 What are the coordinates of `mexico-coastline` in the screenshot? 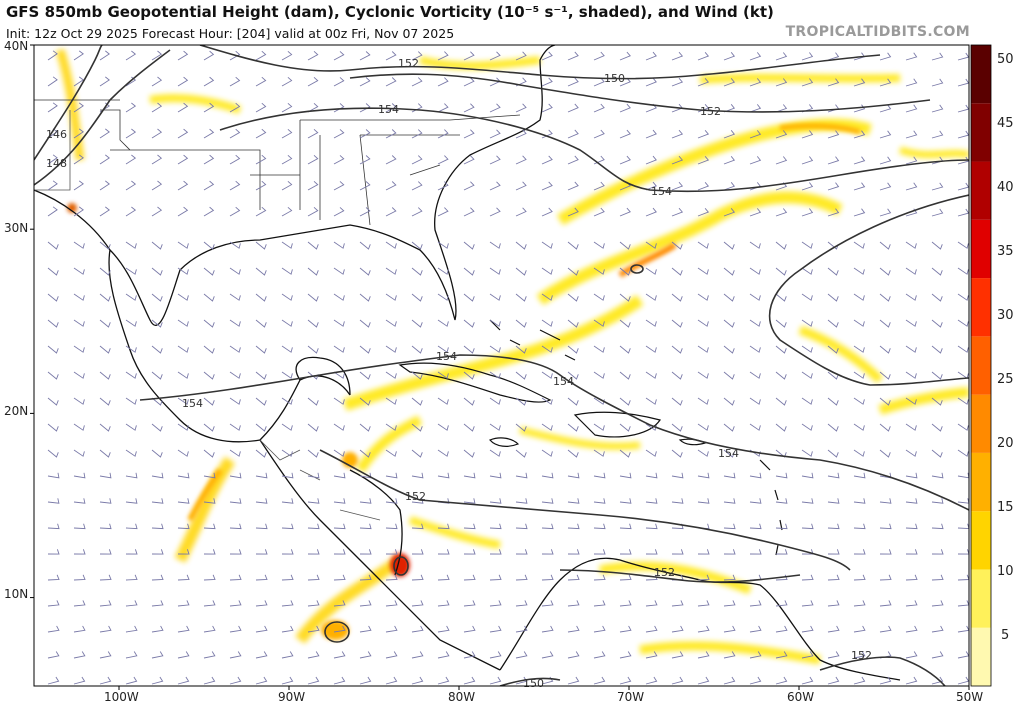 It's located at (229, 346).